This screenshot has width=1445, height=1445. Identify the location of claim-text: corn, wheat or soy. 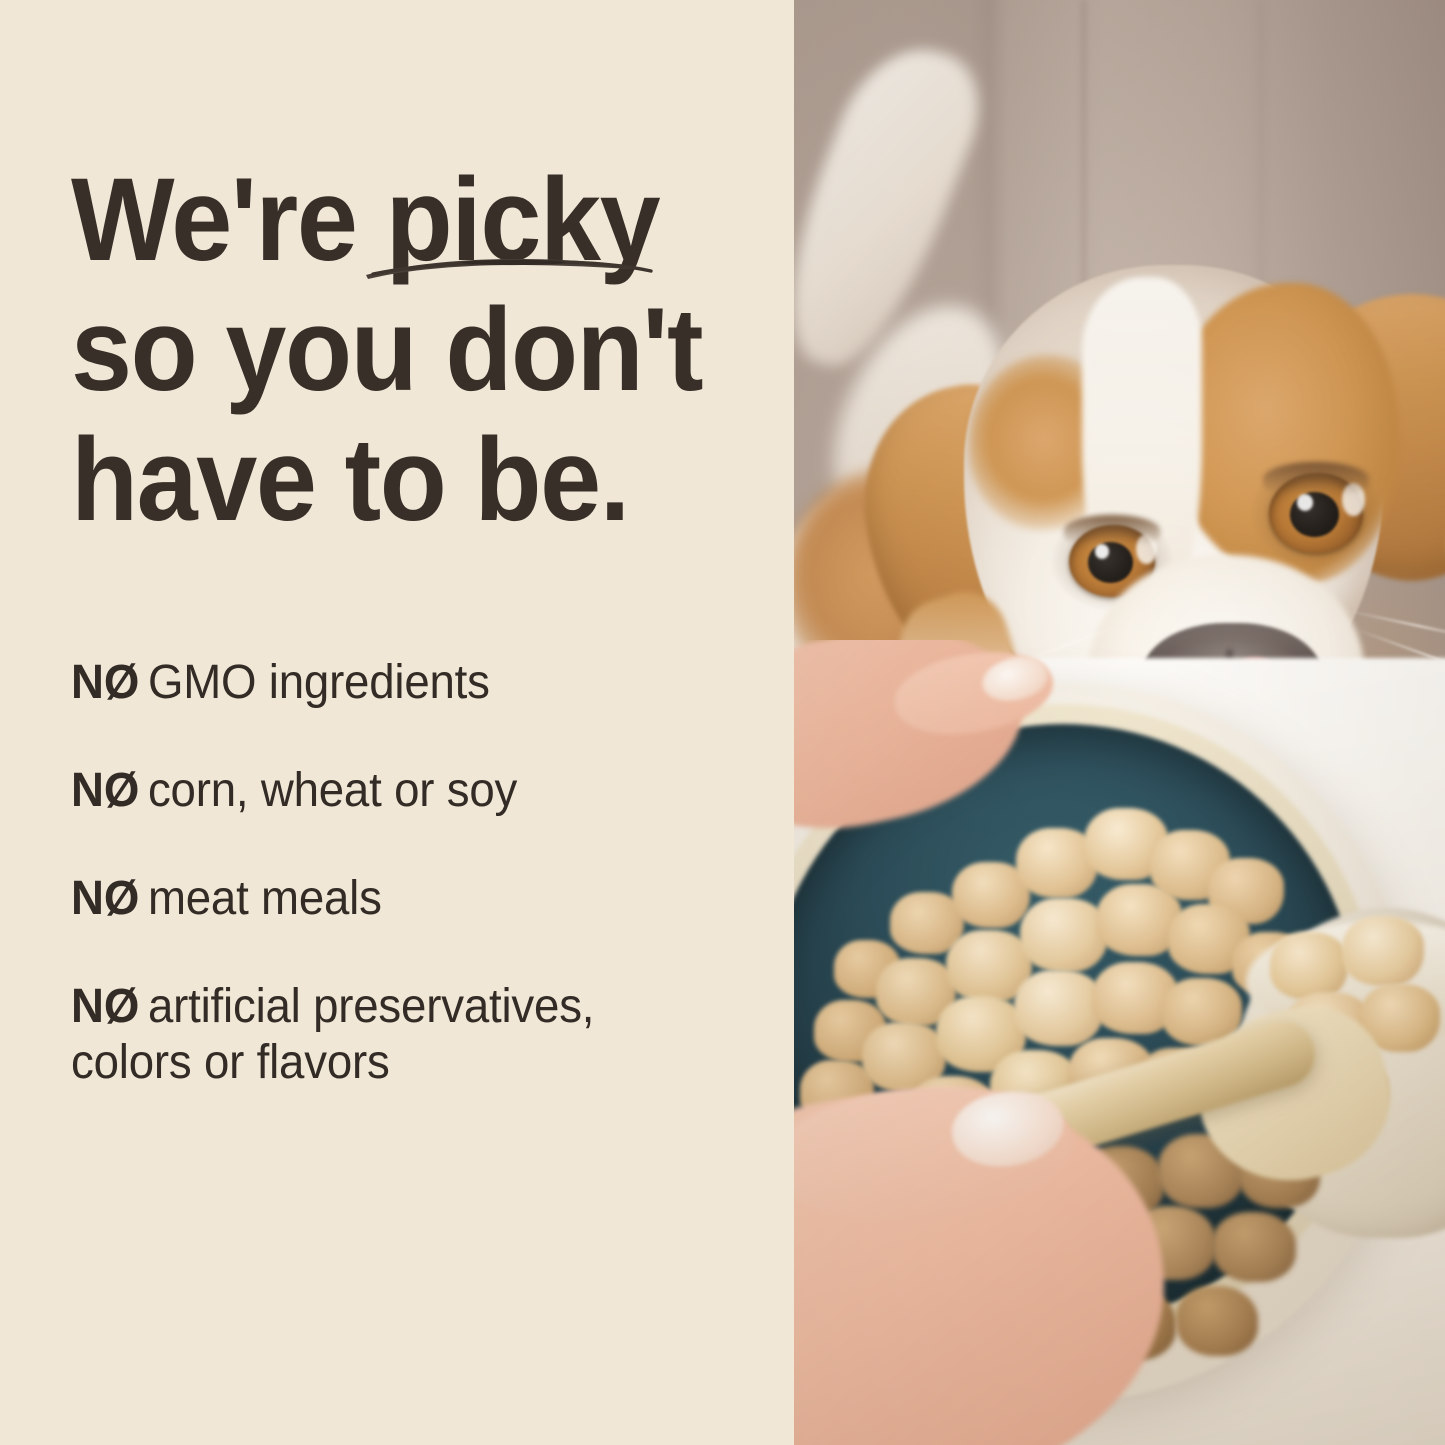
(332, 790).